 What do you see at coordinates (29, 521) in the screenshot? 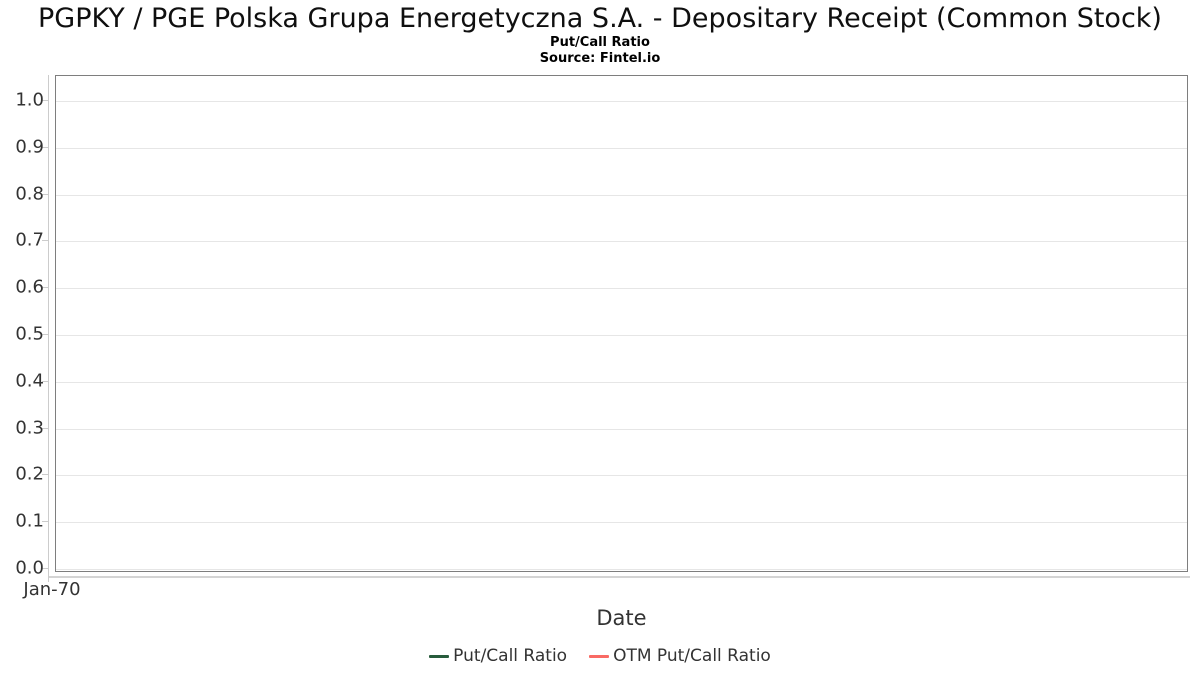
I see `y-tick-label: 0.1` at bounding box center [29, 521].